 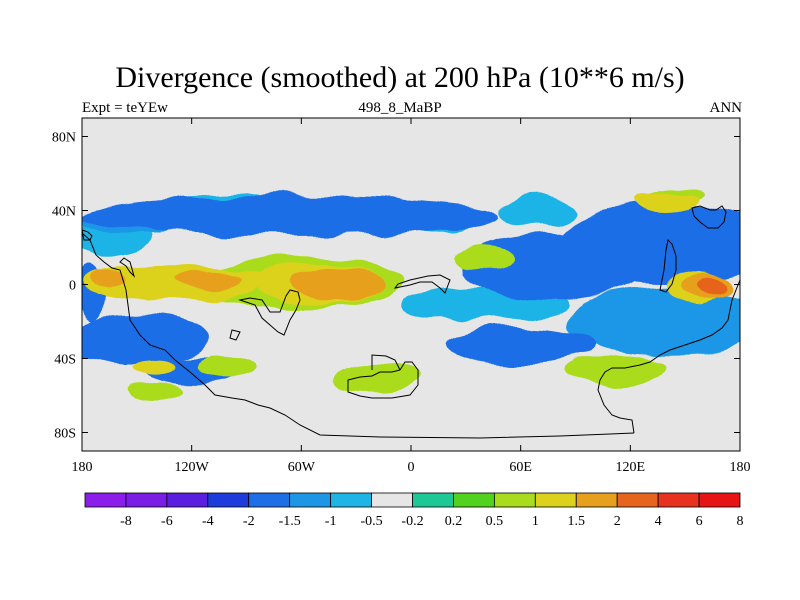 What do you see at coordinates (412, 521) in the screenshot?
I see `colorbar-label: -0.2` at bounding box center [412, 521].